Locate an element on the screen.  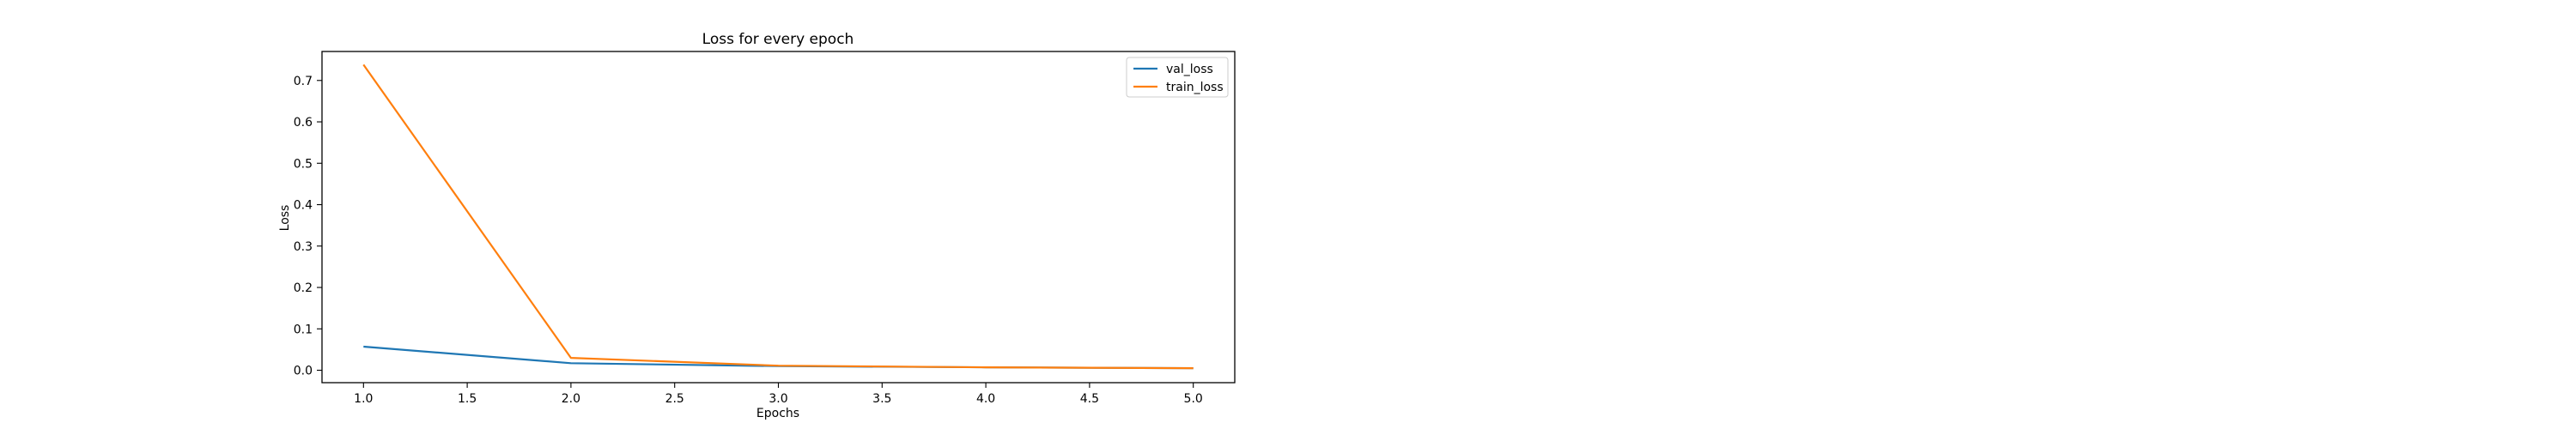
legend-label: train_loss is located at coordinates (1195, 88).